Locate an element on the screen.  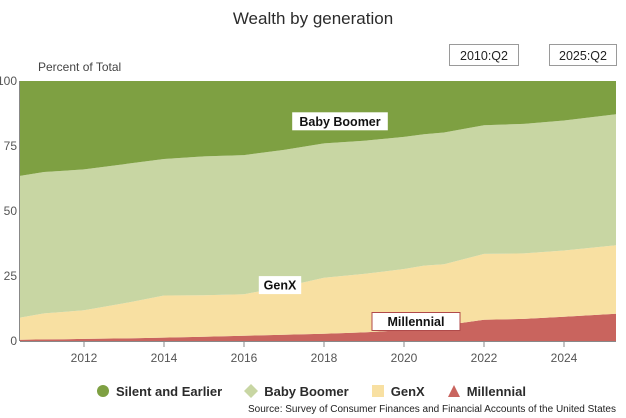
legend-label-boomer: Baby Boomer is located at coordinates (306, 391).